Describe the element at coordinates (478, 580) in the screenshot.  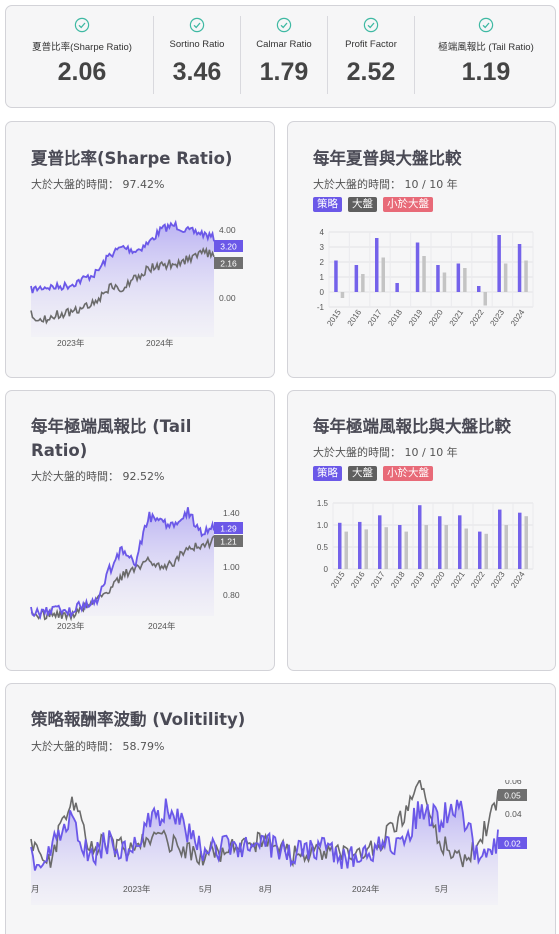
I see `x-tick-label: 2022` at that location.